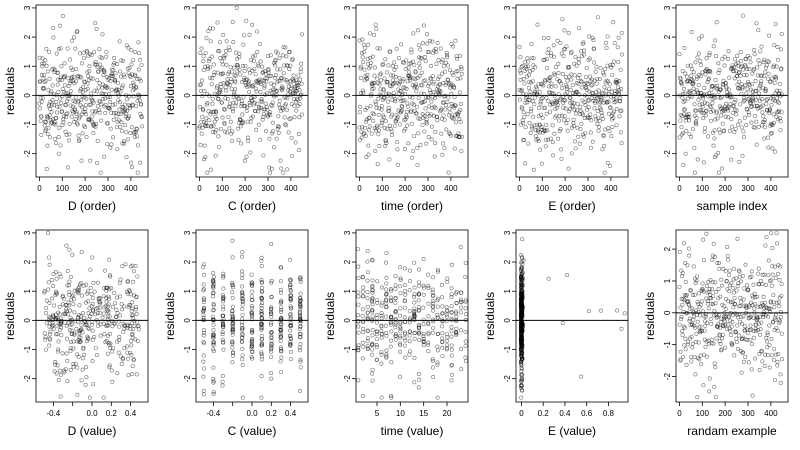 This screenshot has height=450, width=800. I want to click on x-tick-label: 0, so click(199, 188).